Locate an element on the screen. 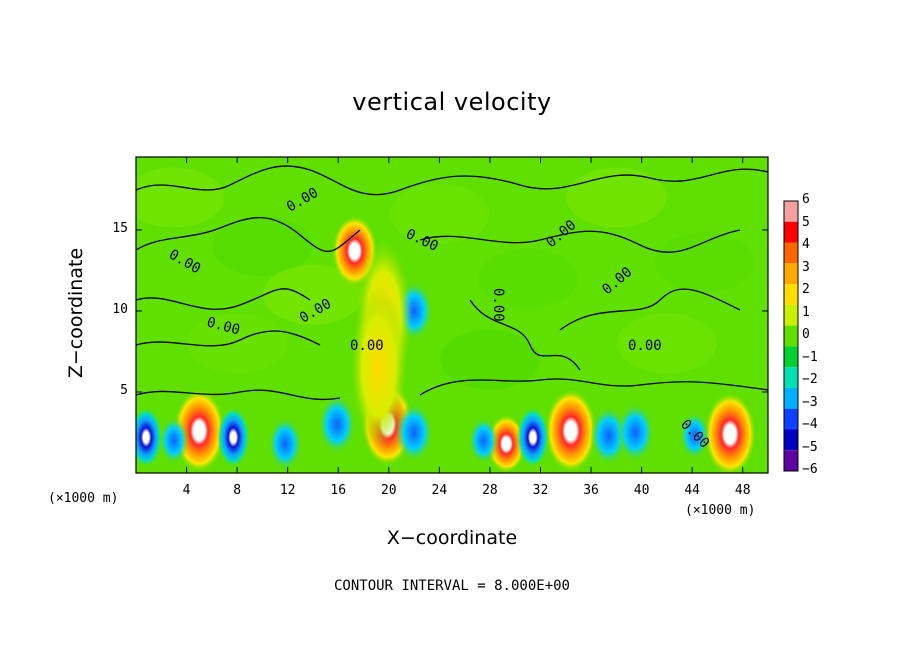 The width and height of the screenshot is (904, 654). chart-title: vertical velocity is located at coordinates (452, 102).